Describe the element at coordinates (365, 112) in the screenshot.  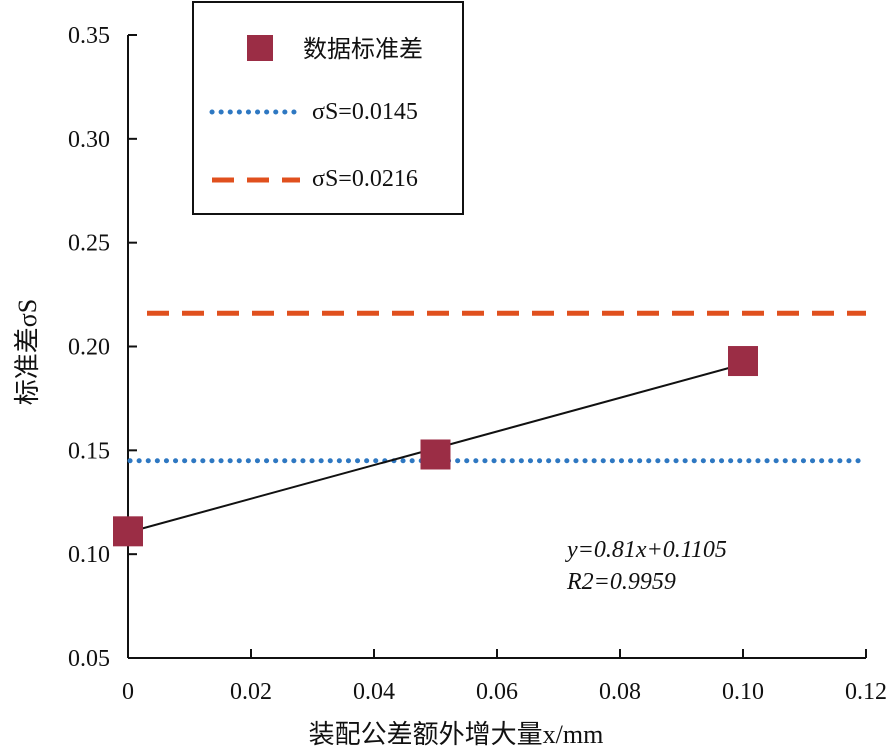
I see `legend-label-ref-0145: σS=0.0145` at that location.